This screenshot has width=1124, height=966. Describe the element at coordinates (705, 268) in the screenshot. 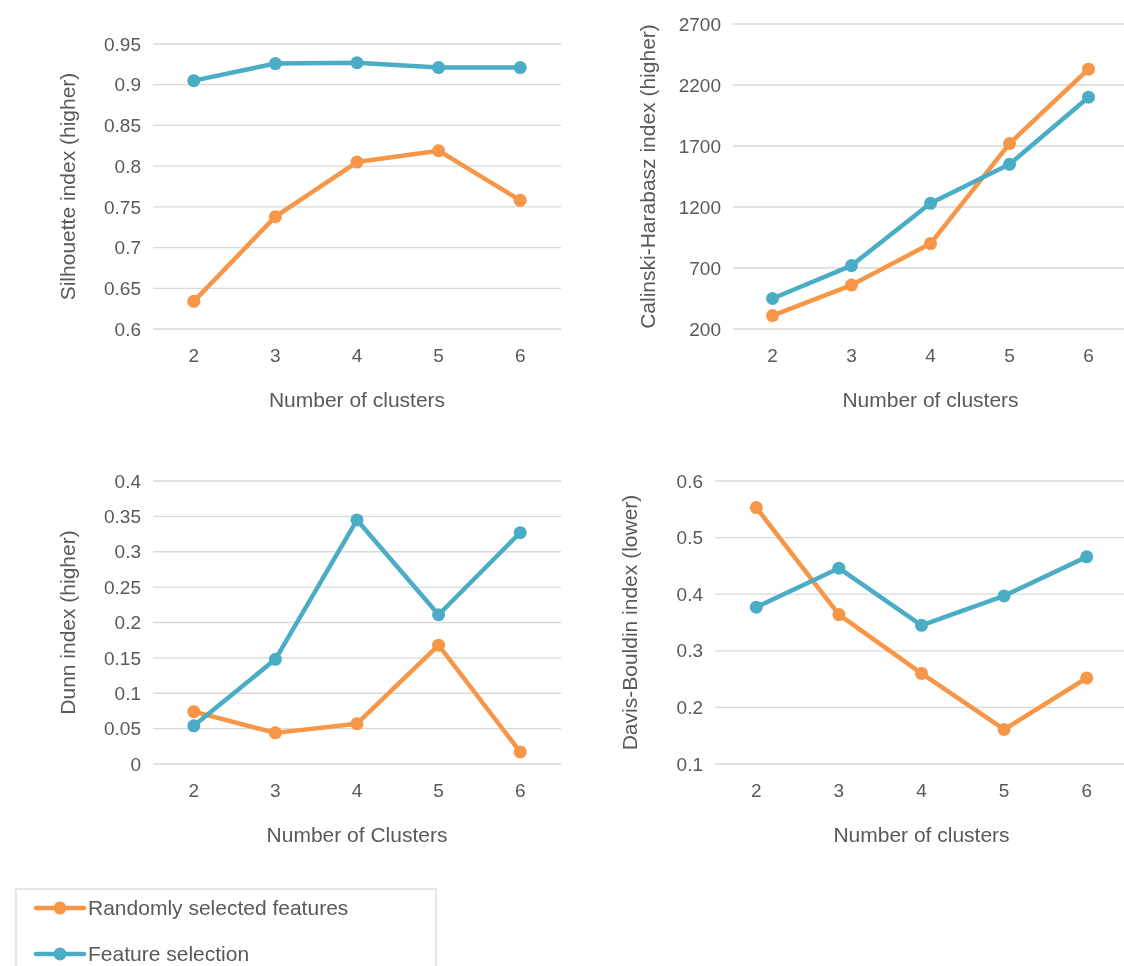

I see `y-tick-label: 700` at that location.